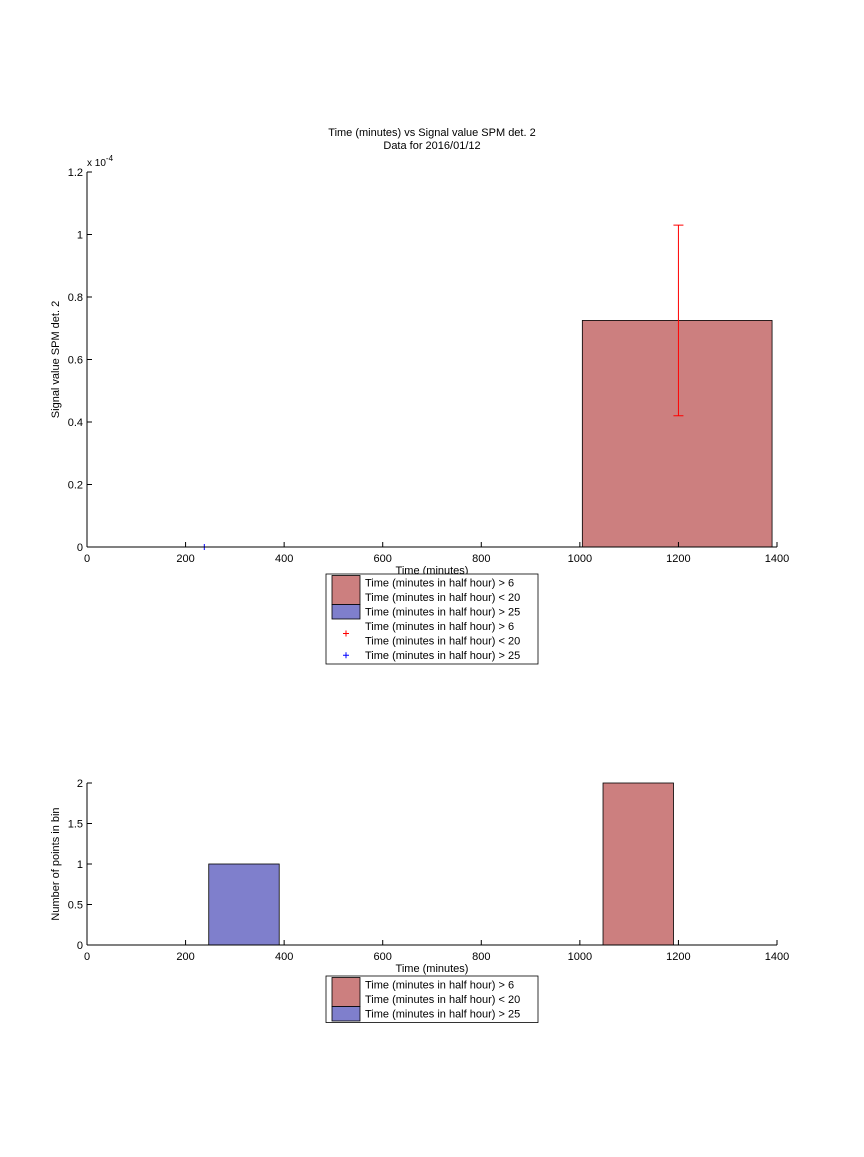 This screenshot has width=864, height=1157. Describe the element at coordinates (75, 486) in the screenshot. I see `y-tick-label: 0.2` at that location.